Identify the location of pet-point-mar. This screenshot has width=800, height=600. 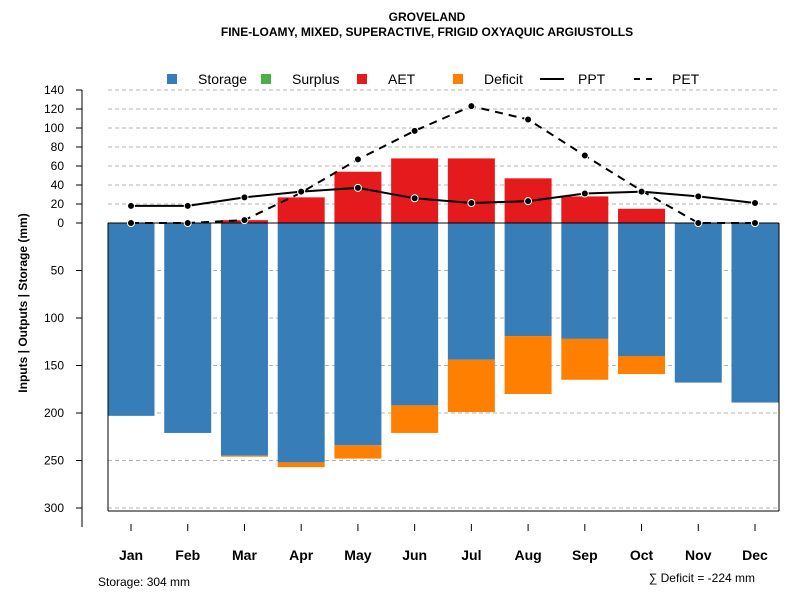
(244, 220).